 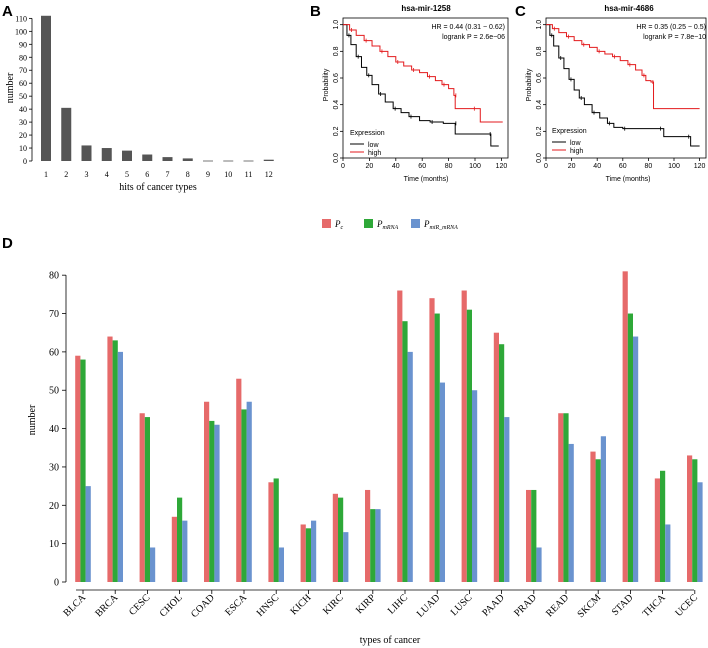 I want to click on chart-a-ylabel: number, so click(x=10, y=87).